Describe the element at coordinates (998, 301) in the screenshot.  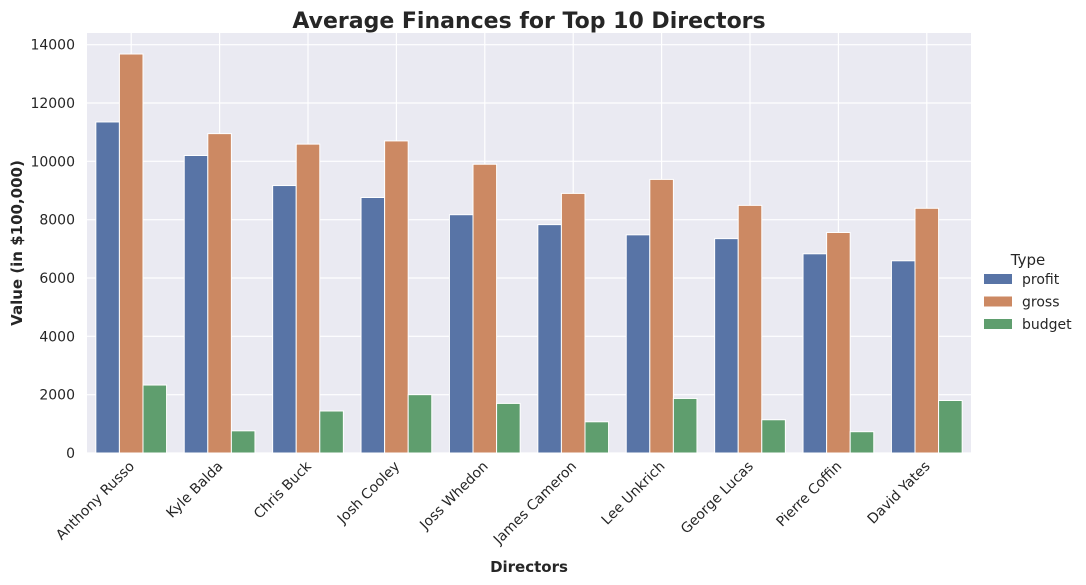
I see `legend-swatch-gross` at that location.